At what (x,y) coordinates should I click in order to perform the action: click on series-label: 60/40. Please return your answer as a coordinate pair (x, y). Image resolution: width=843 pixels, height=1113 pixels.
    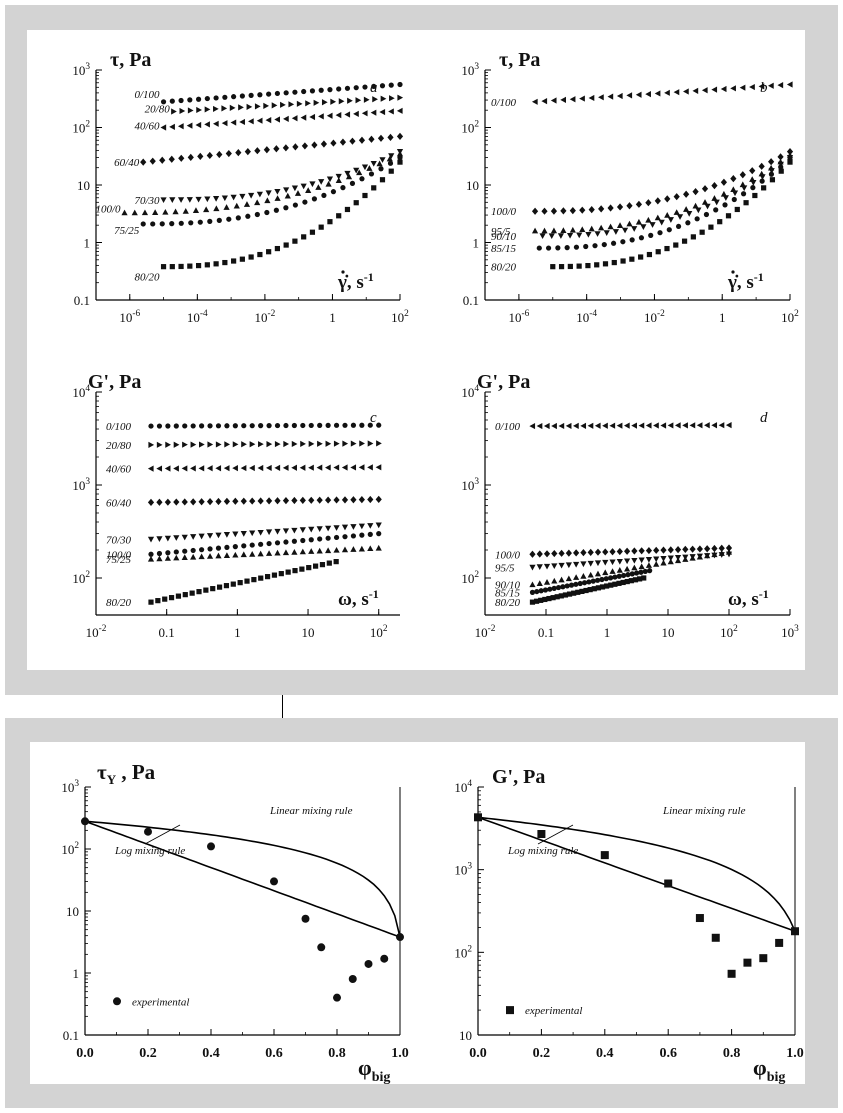
    Looking at the image, I should click on (127, 163).